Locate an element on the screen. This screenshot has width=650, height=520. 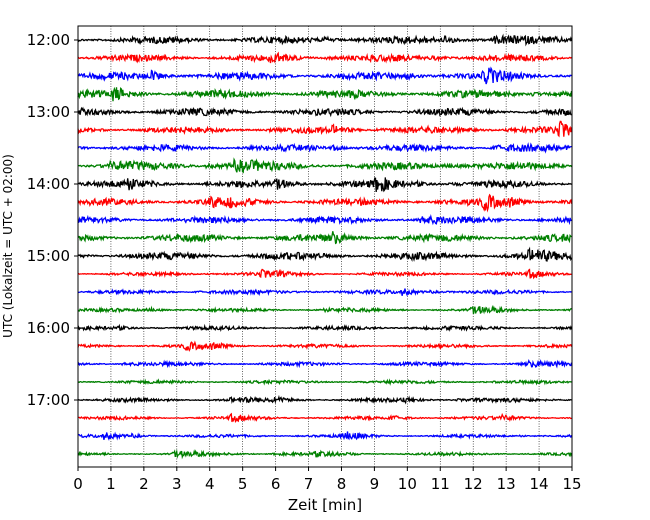
y-tick-label: 13:00 is located at coordinates (48, 112).